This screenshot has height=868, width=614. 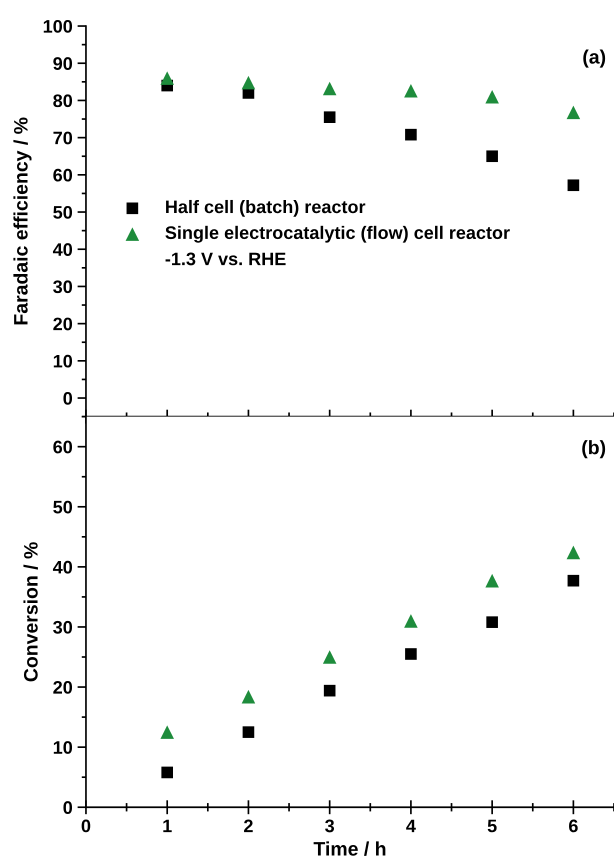 I want to click on y-tick-label: 70, so click(x=62, y=138).